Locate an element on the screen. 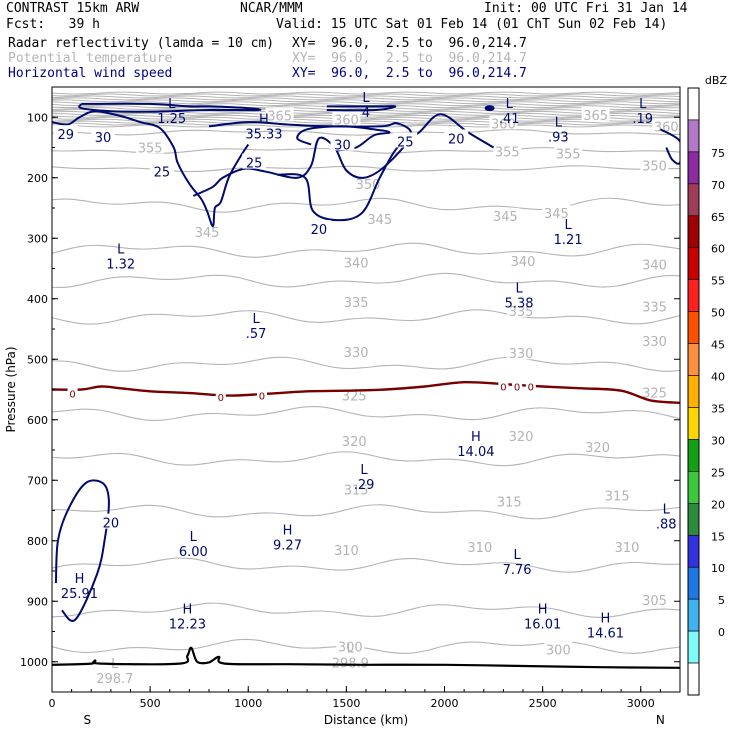 Image resolution: width=740 pixels, height=740 pixels. zero-label: 0 is located at coordinates (531, 387).